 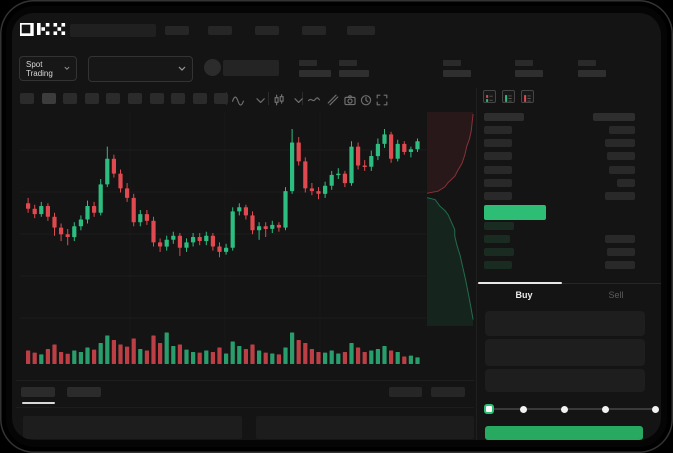 I want to click on amount-slider, so click(x=572, y=409).